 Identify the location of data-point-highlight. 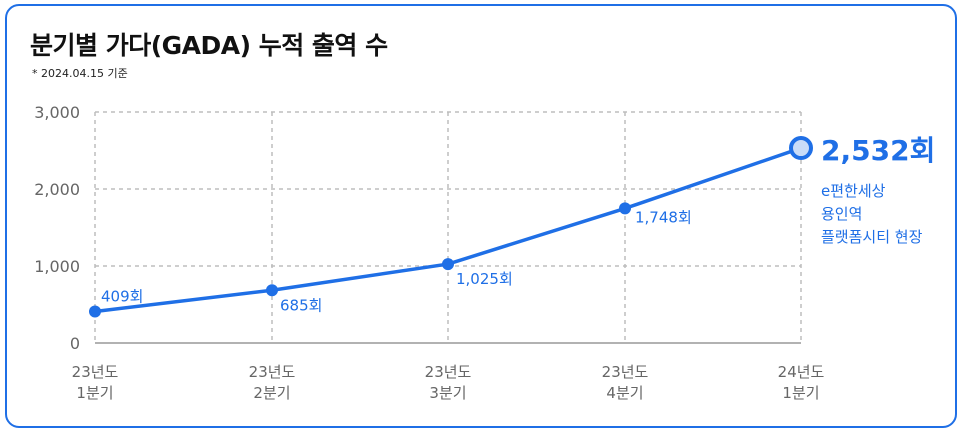
(801, 148).